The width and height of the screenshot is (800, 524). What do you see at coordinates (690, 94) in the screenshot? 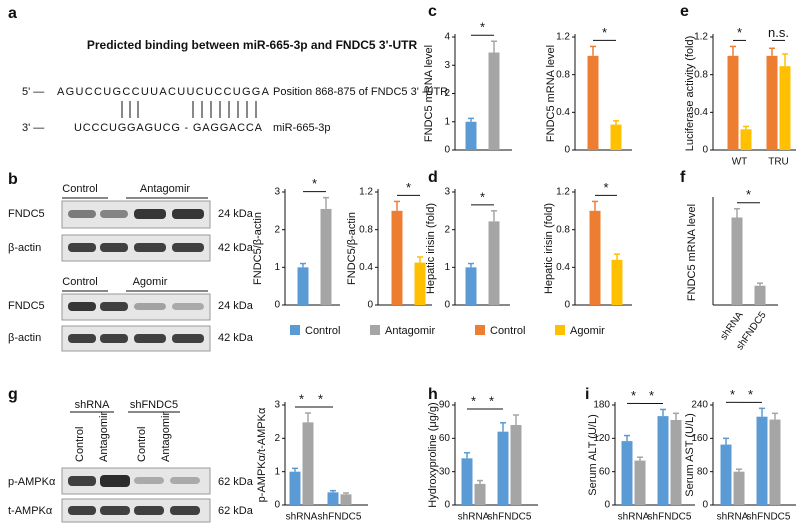
I see `y-axis-label: Luciferase activity (fold)` at bounding box center [690, 94].